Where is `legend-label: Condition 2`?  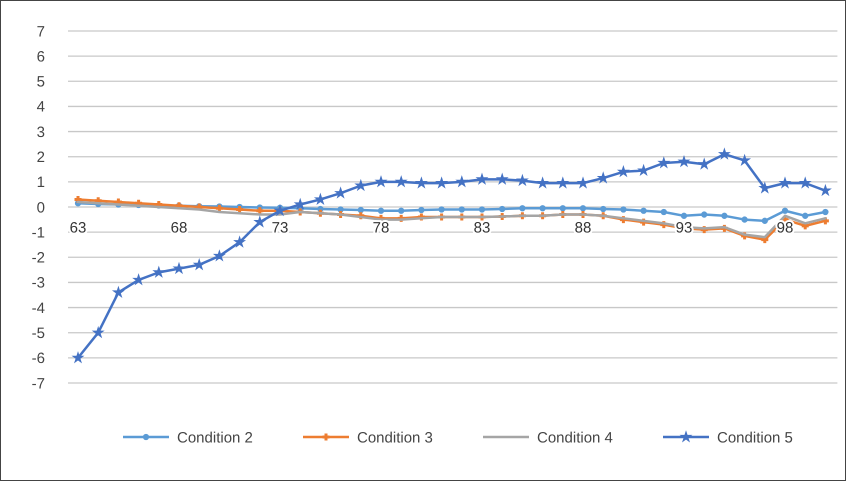
legend-label: Condition 2 is located at coordinates (215, 437).